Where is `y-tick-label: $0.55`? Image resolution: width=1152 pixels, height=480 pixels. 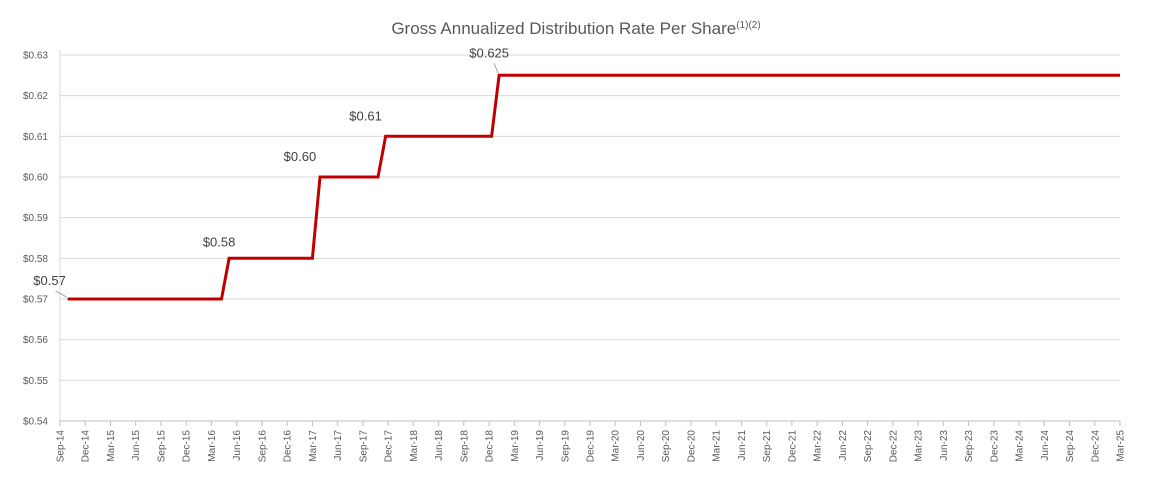 y-tick-label: $0.55 is located at coordinates (35, 381).